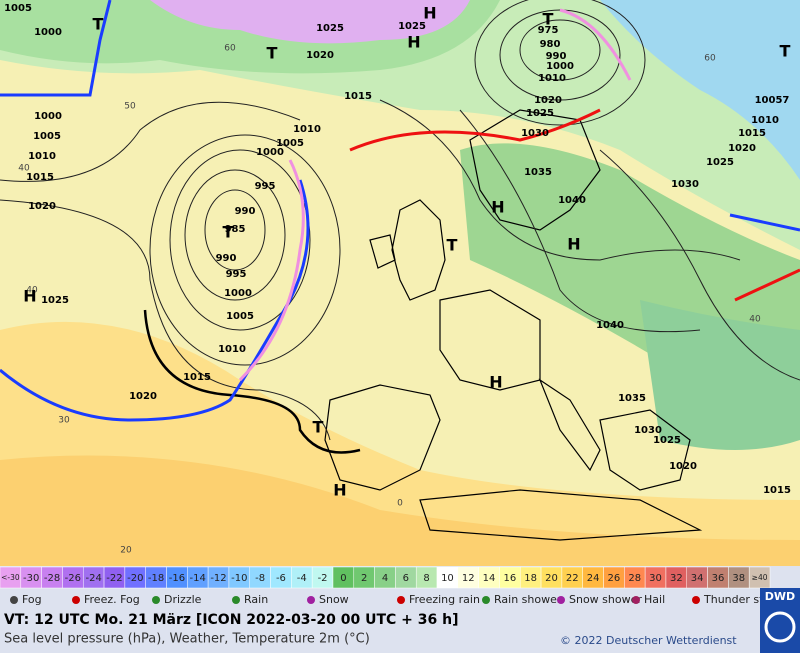 The width and height of the screenshot is (800, 653). What do you see at coordinates (759, 577) in the screenshot?
I see `scale-cell` at bounding box center [759, 577].